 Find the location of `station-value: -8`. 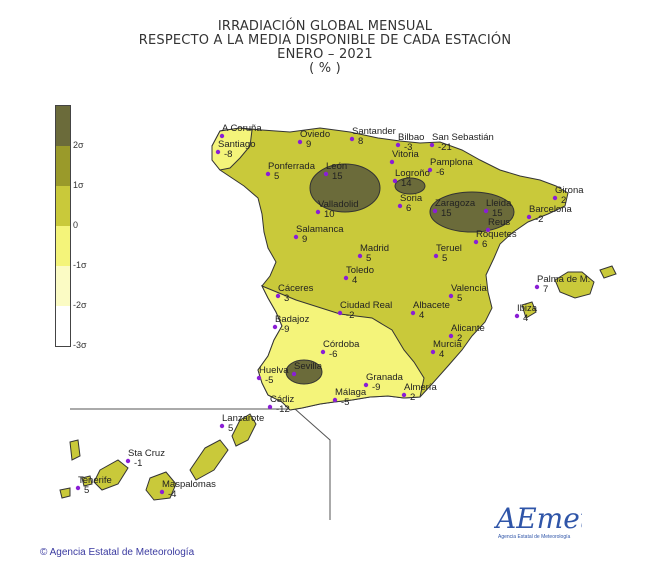

station-value: -8 is located at coordinates (228, 154).